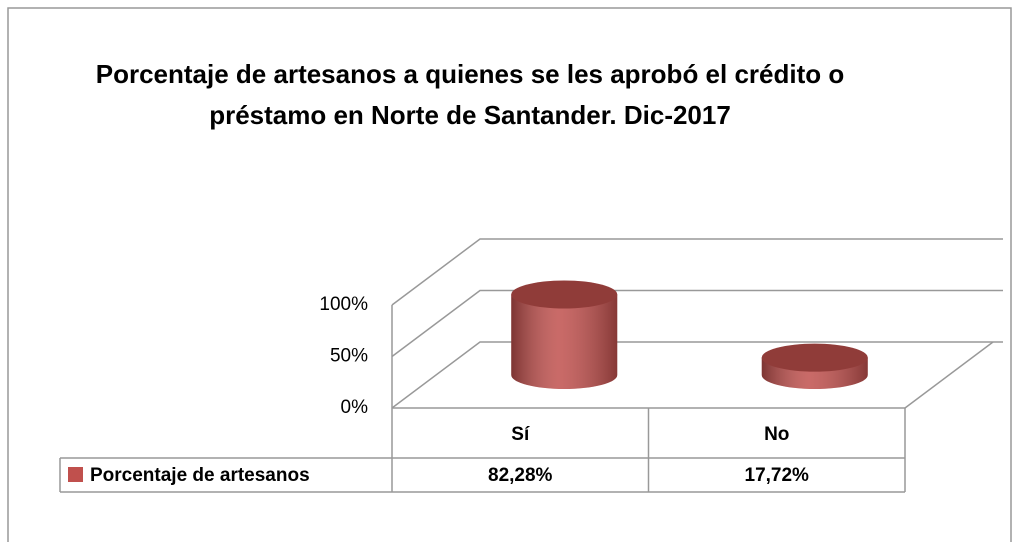 Image resolution: width=1017 pixels, height=542 pixels. What do you see at coordinates (200, 475) in the screenshot?
I see `legend-label: Porcentaje de artesanos` at bounding box center [200, 475].